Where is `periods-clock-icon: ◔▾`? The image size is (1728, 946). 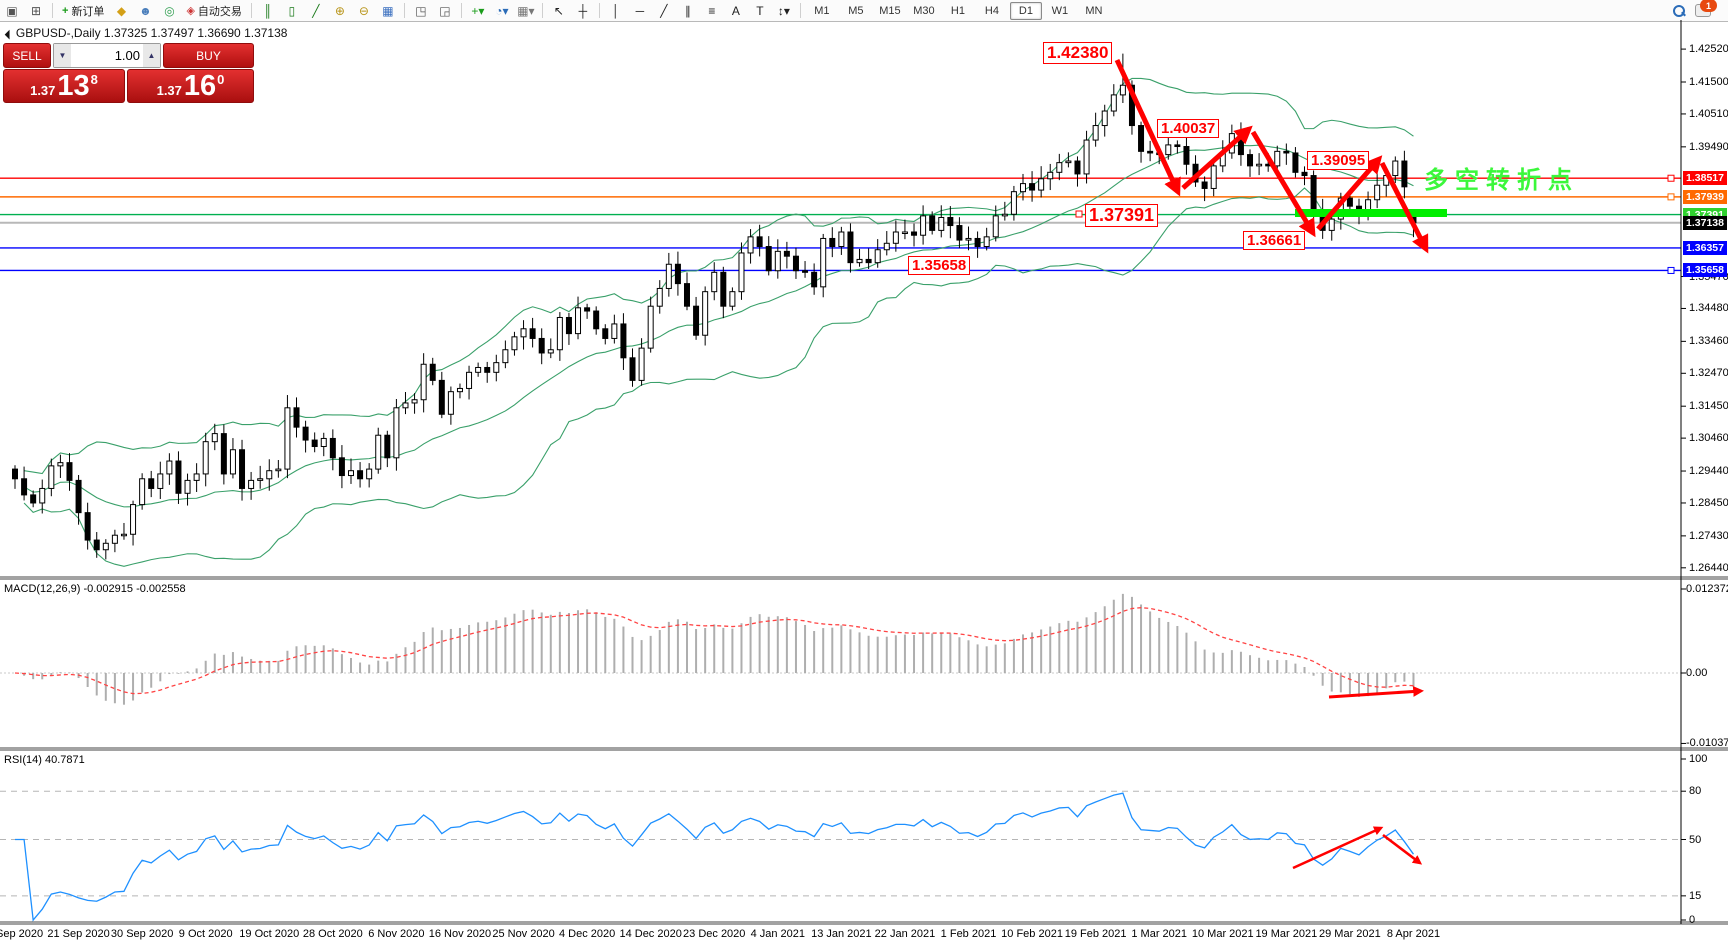 periods-clock-icon: ◔▾ is located at coordinates (502, 10).